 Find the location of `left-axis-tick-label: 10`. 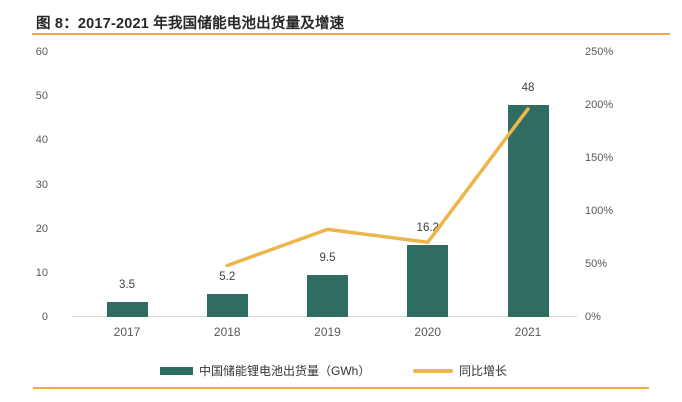

left-axis-tick-label: 10 is located at coordinates (41, 272).